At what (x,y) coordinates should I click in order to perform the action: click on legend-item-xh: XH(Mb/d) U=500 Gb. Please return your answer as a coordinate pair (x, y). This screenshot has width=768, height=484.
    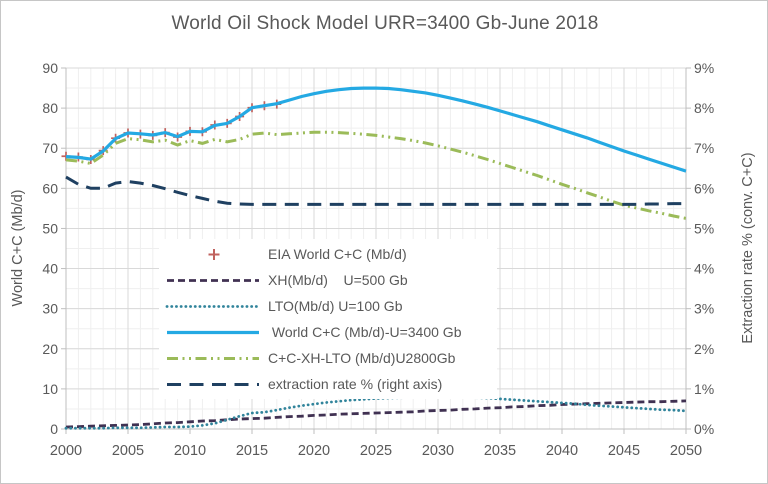
    Looking at the image, I should click on (328, 280).